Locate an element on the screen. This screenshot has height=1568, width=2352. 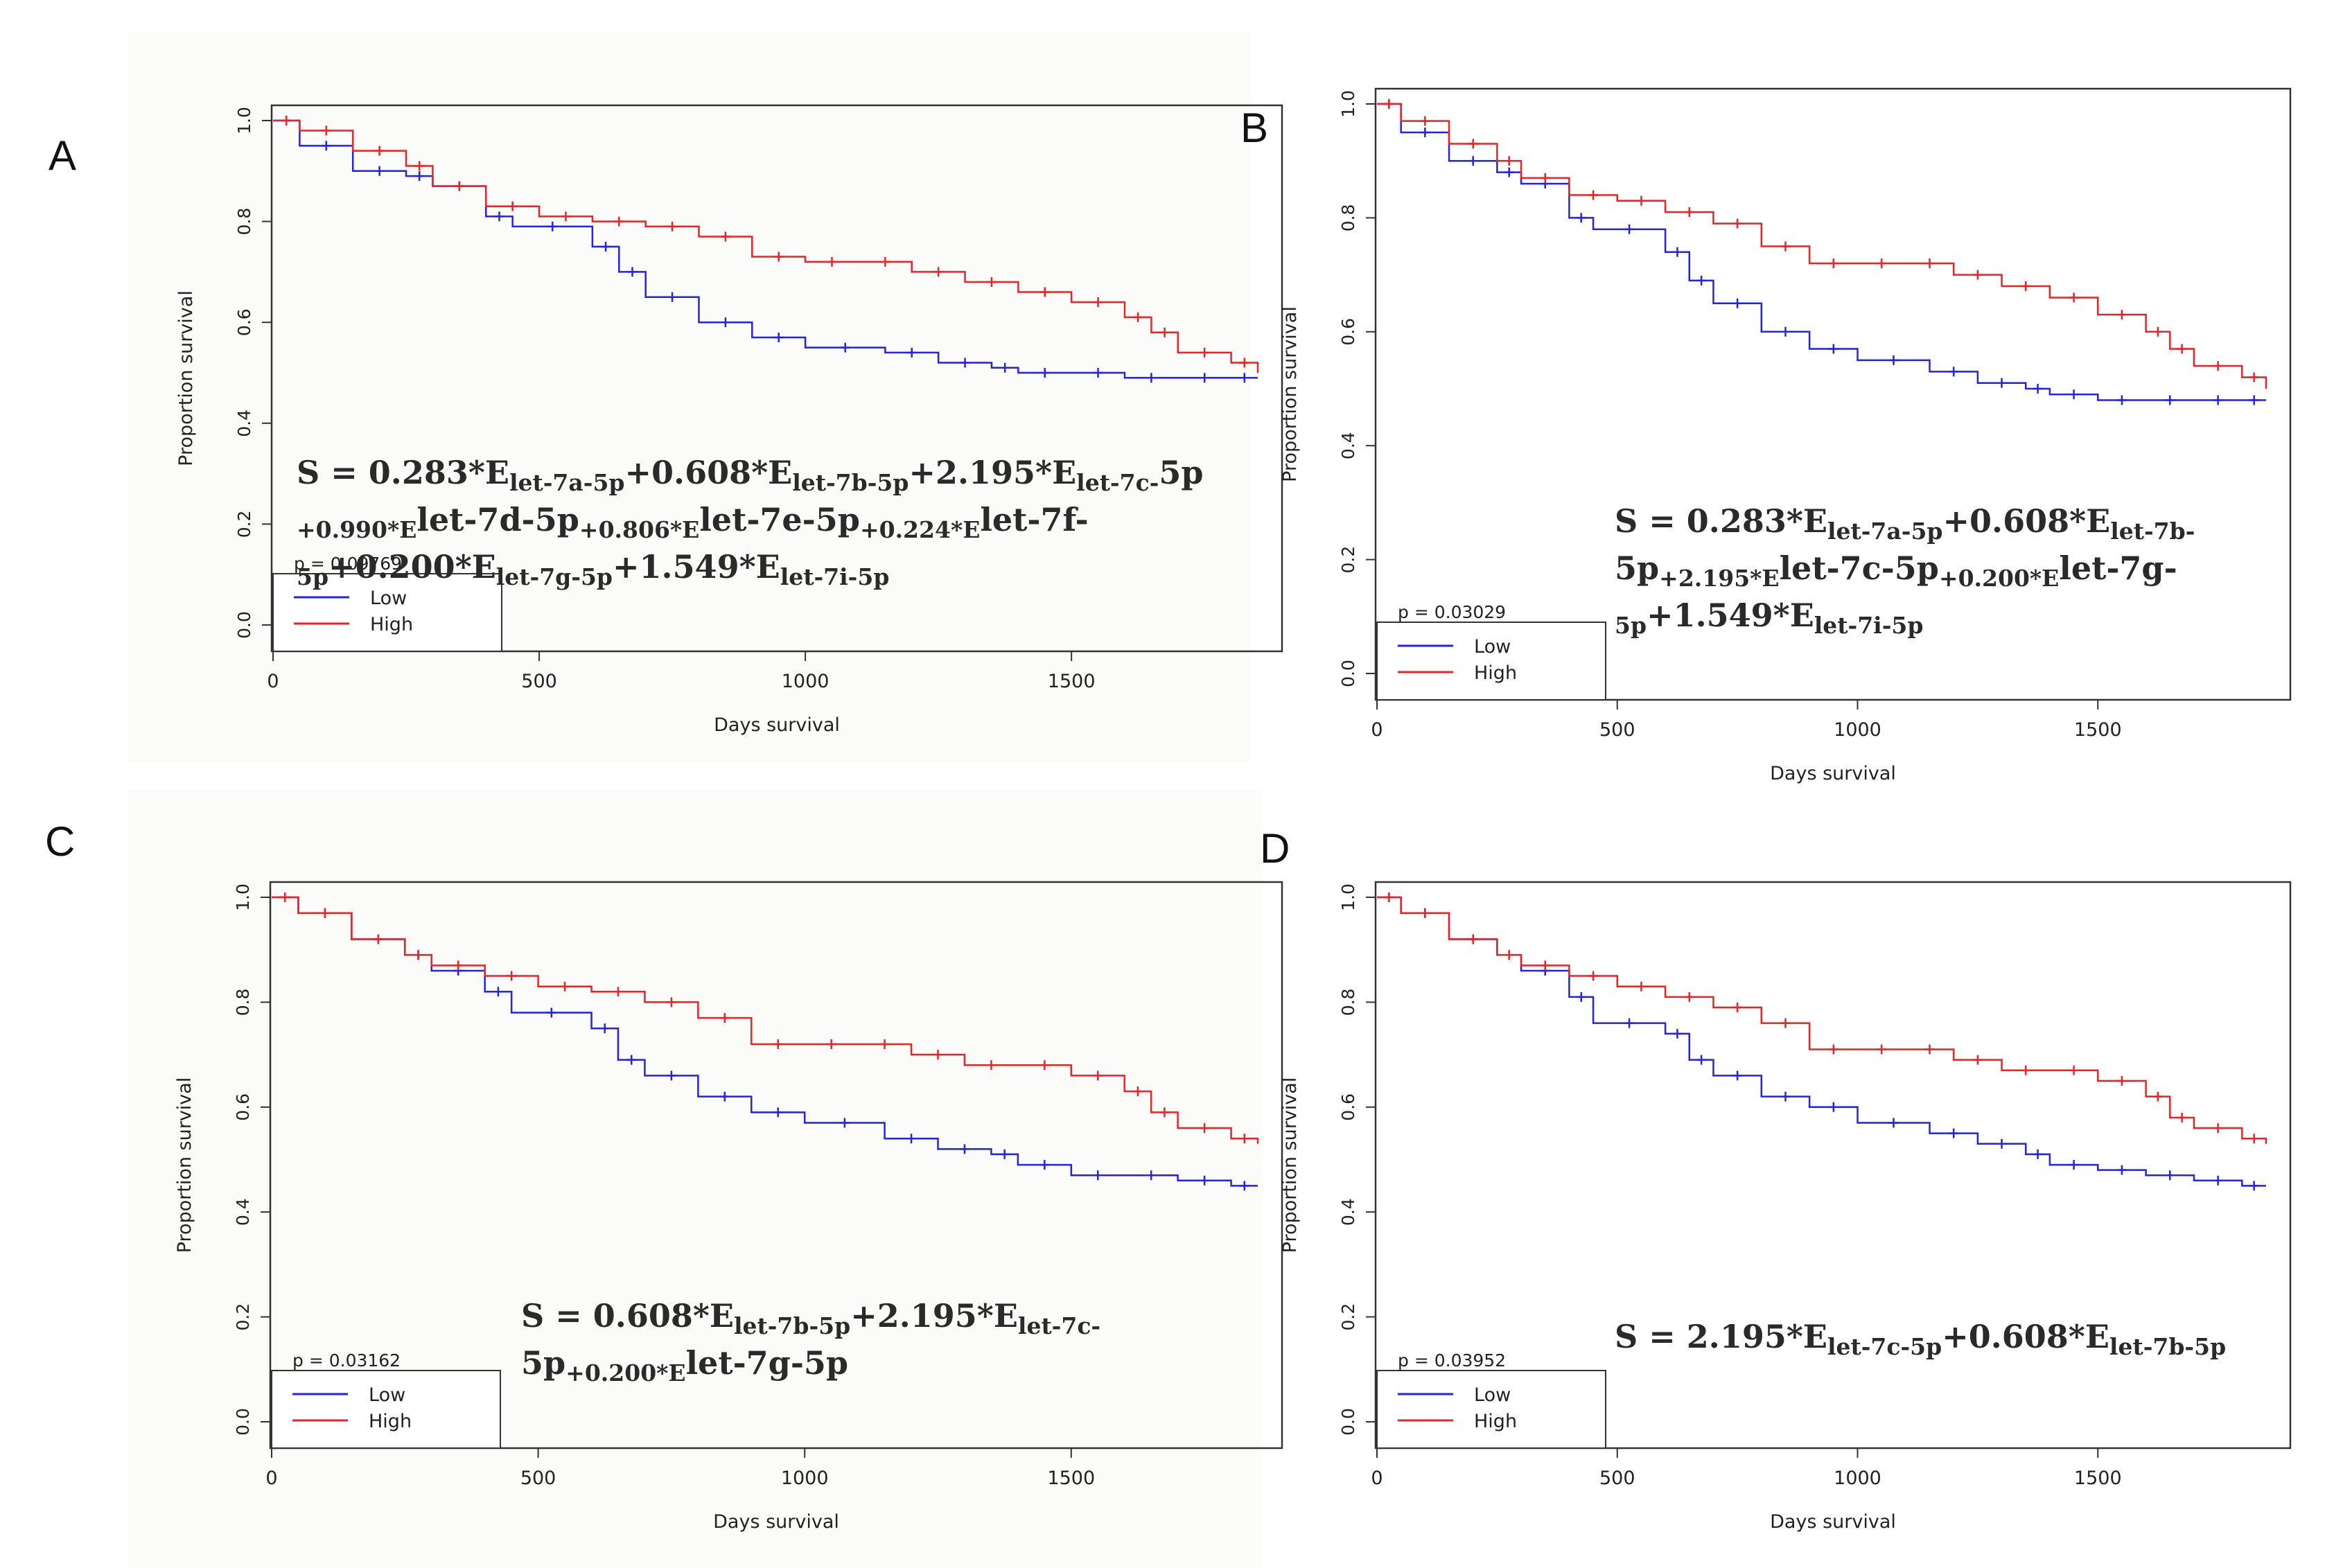
formula-term-a: +2.195*E is located at coordinates (993, 472).